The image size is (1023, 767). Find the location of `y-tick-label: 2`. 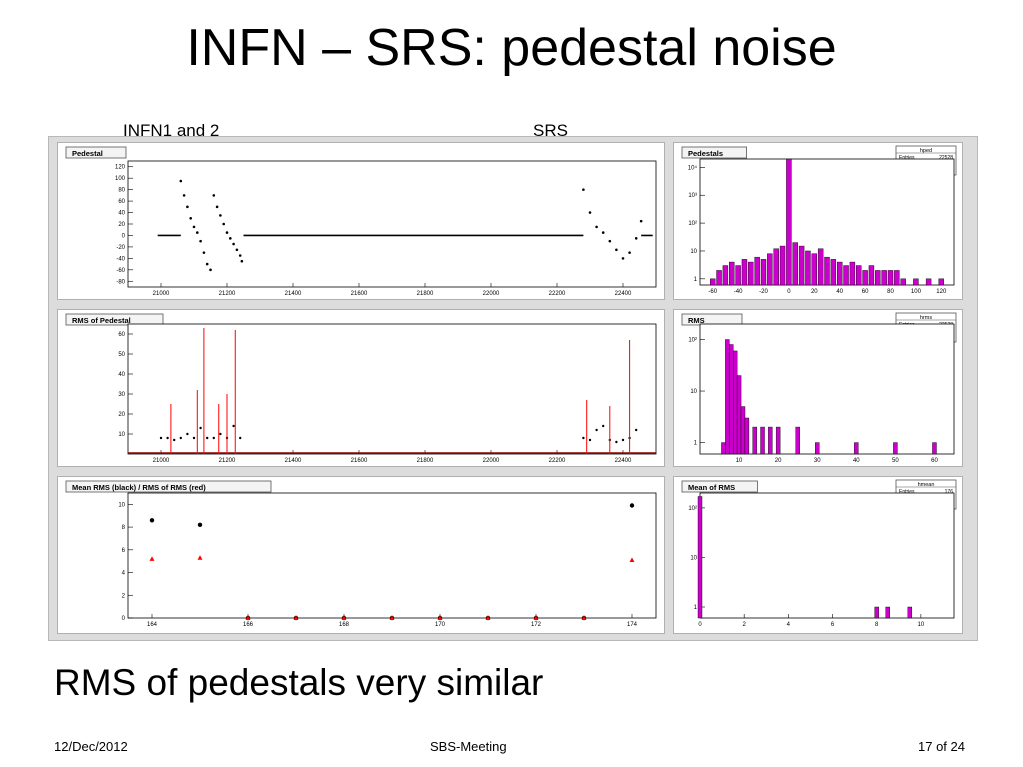

y-tick-label: 2 is located at coordinates (124, 596).